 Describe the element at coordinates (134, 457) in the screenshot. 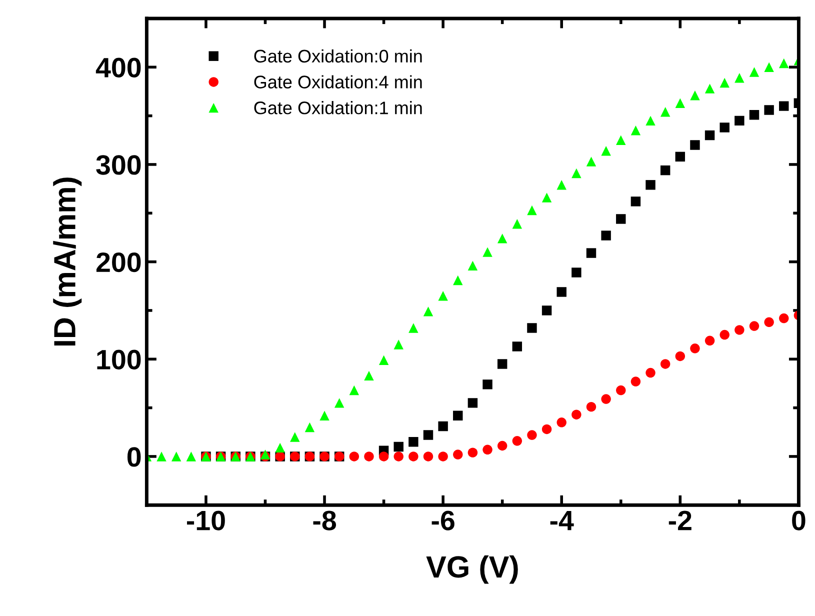

I see `y-tick-label: 0` at that location.